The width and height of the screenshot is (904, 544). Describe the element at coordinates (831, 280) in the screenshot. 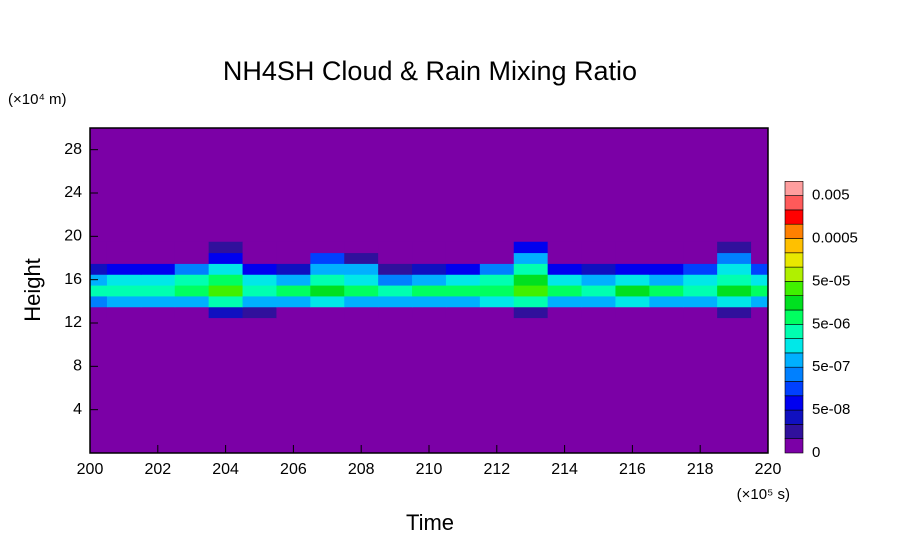

I see `colorbar-label: 5e-05` at that location.